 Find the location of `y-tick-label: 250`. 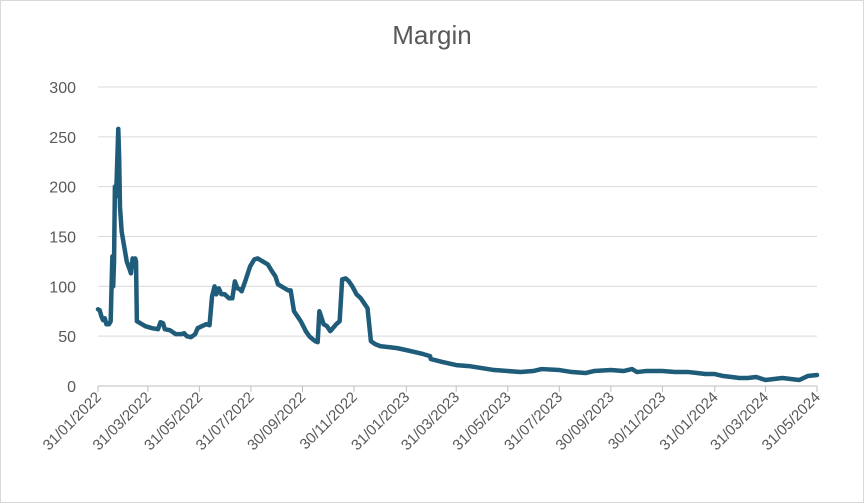

y-tick-label: 250 is located at coordinates (62, 138).